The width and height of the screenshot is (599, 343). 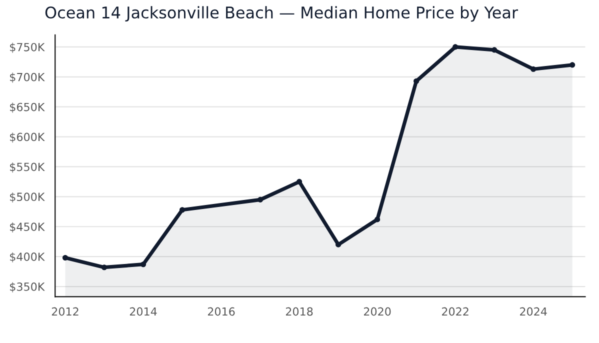 What do you see at coordinates (27, 197) in the screenshot?
I see `y-tick-label: $500K` at bounding box center [27, 197].